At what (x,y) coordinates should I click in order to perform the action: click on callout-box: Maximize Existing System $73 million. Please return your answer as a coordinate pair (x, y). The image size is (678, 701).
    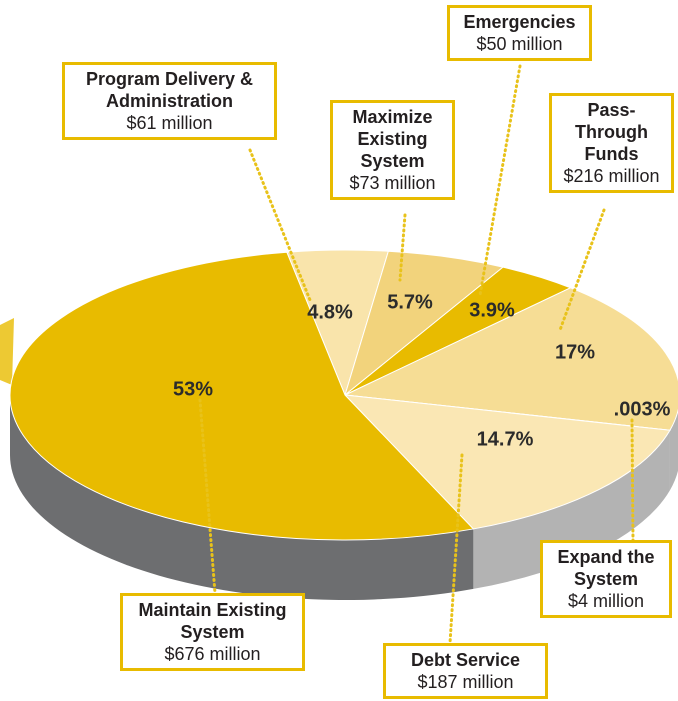
    Looking at the image, I should click on (392, 150).